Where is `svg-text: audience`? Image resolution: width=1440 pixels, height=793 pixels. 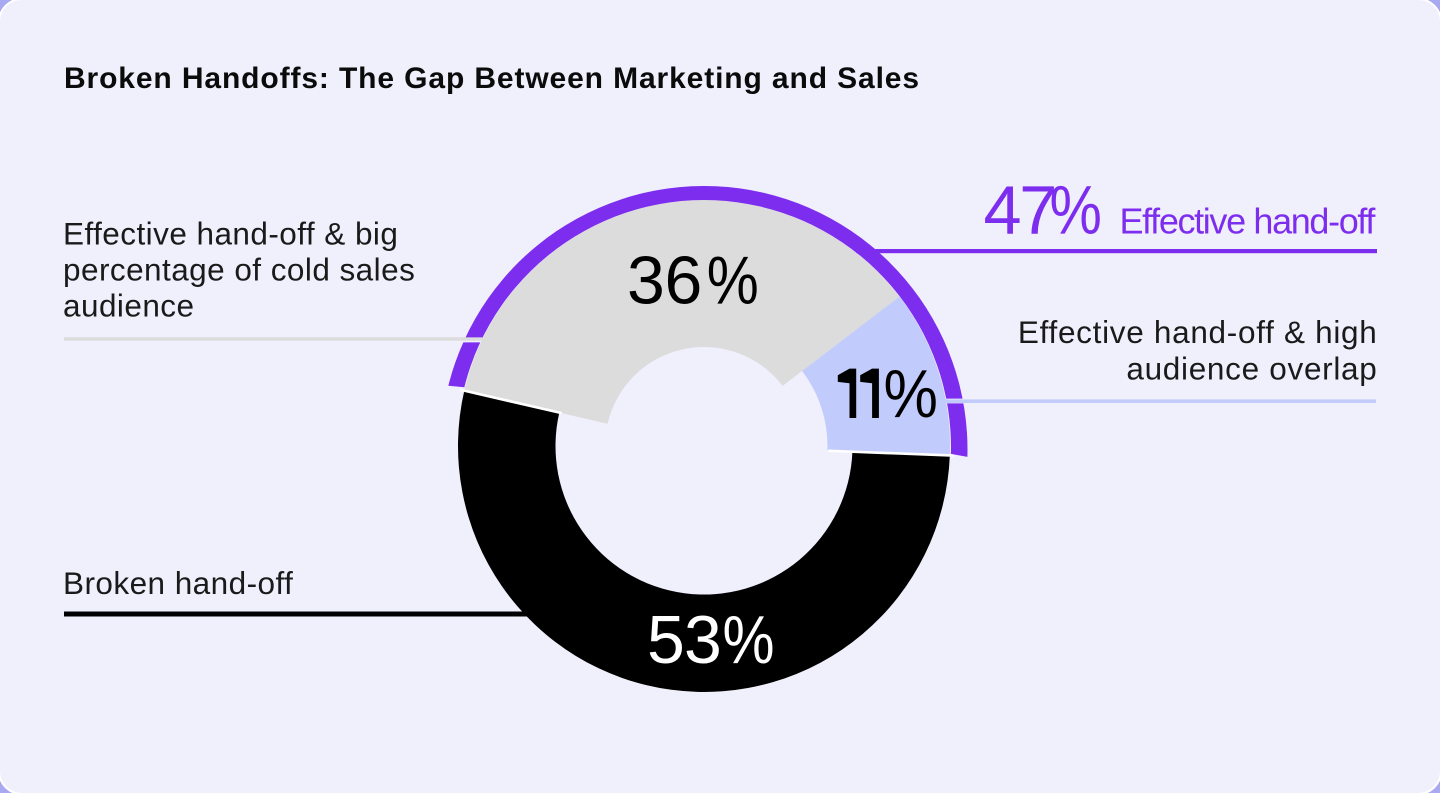 svg-text: audience is located at coordinates (128, 306).